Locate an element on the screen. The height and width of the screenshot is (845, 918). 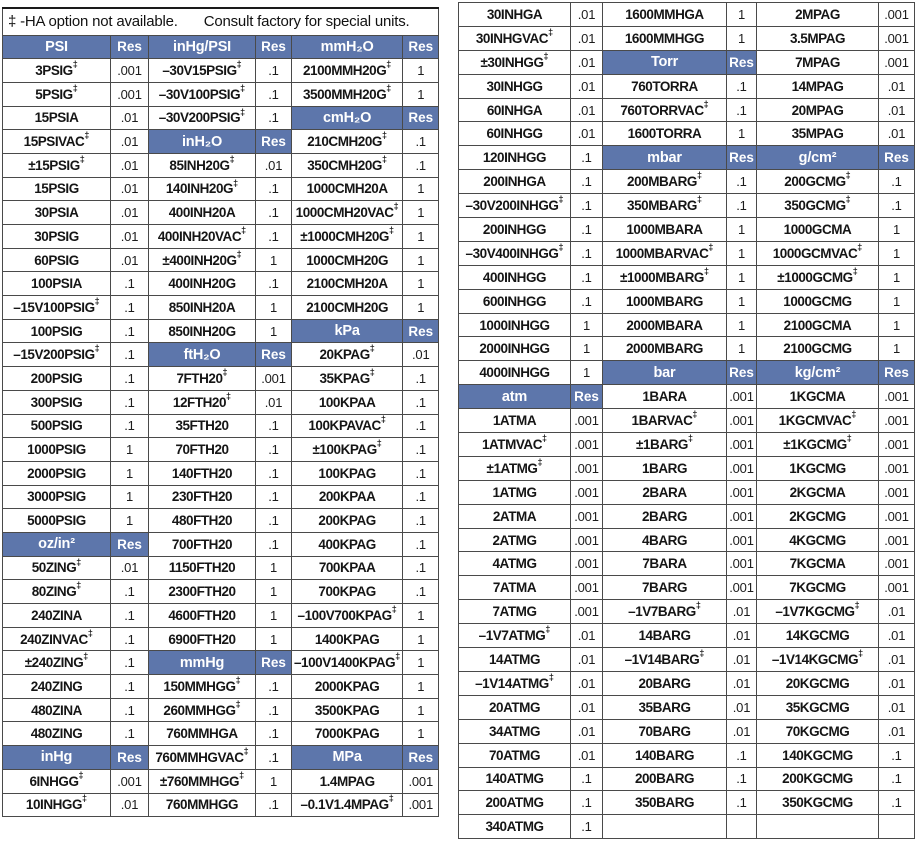
range-cell: 12FTH20‡ is located at coordinates (202, 402).